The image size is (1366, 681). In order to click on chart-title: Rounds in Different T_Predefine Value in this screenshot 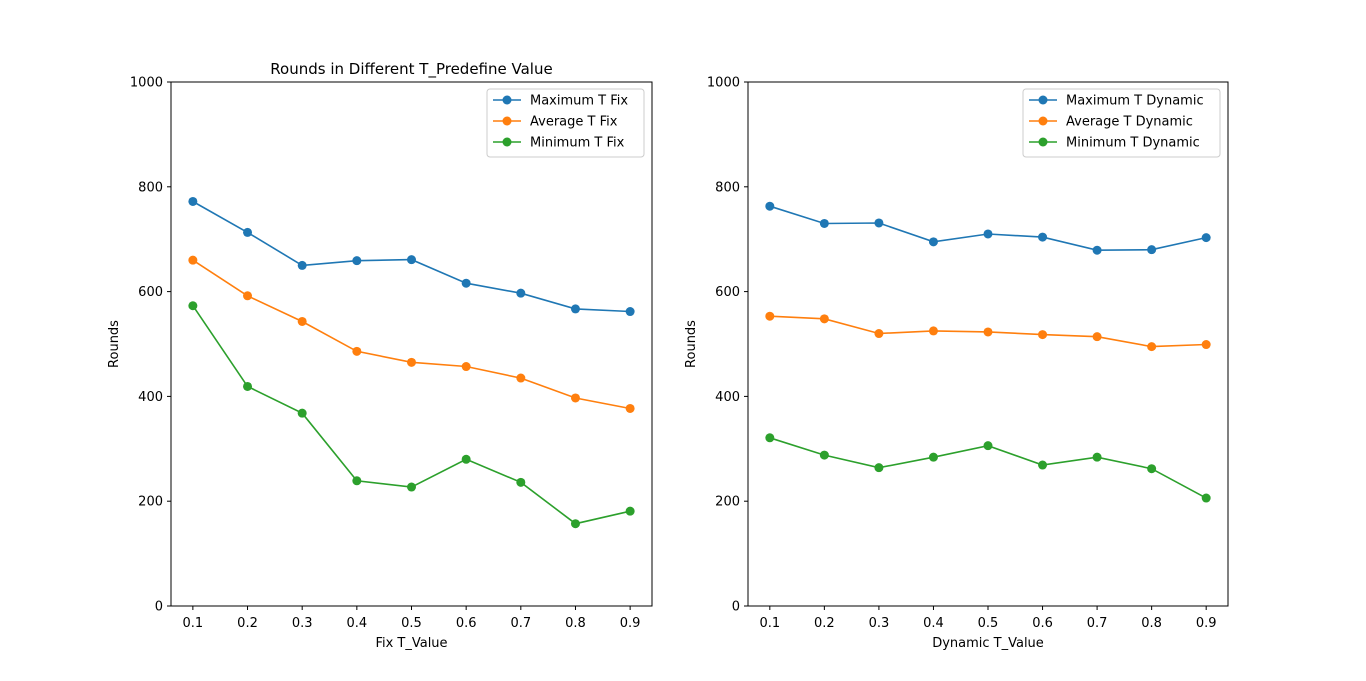, I will do `click(411, 69)`.